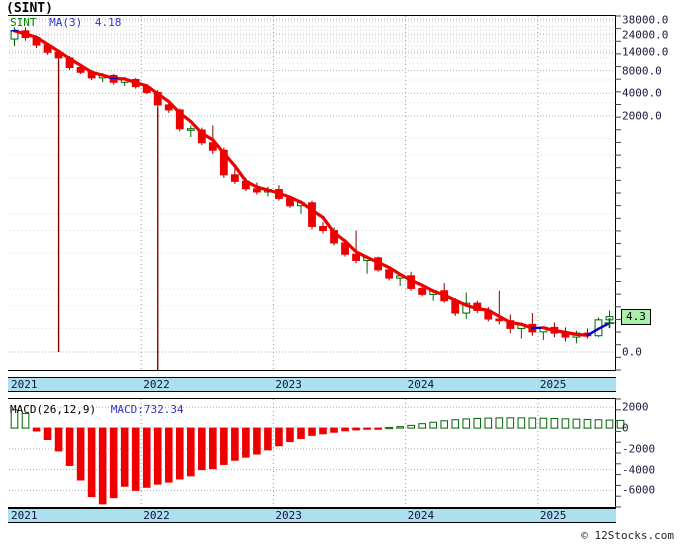 This screenshot has width=680, height=546. What do you see at coordinates (642, 116) in the screenshot?
I see `price-y-tick-label: 2000.0` at bounding box center [642, 116].